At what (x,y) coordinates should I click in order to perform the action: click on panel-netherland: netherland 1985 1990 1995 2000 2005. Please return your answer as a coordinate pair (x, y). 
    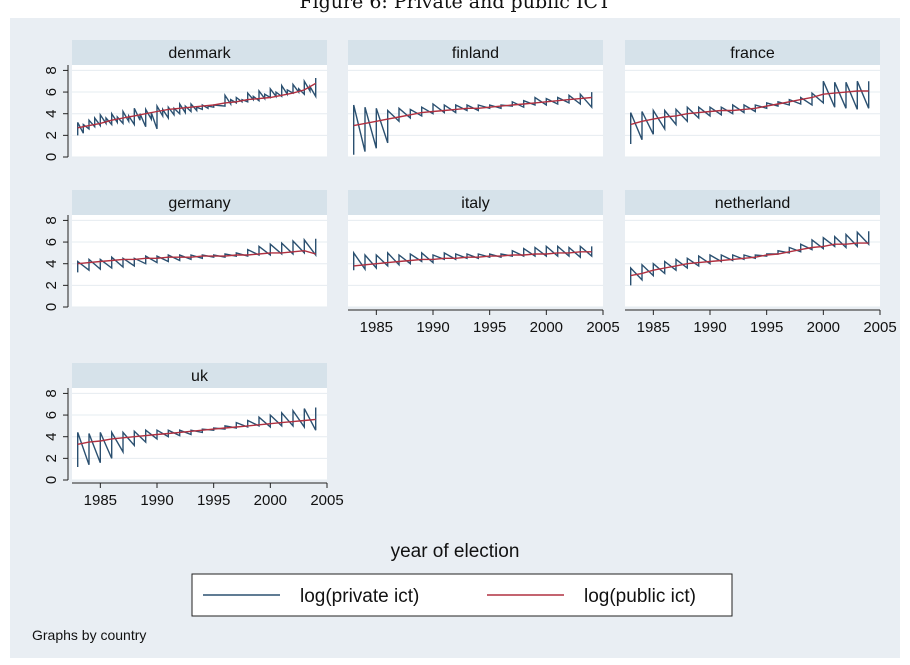
    Looking at the image, I should click on (761, 263).